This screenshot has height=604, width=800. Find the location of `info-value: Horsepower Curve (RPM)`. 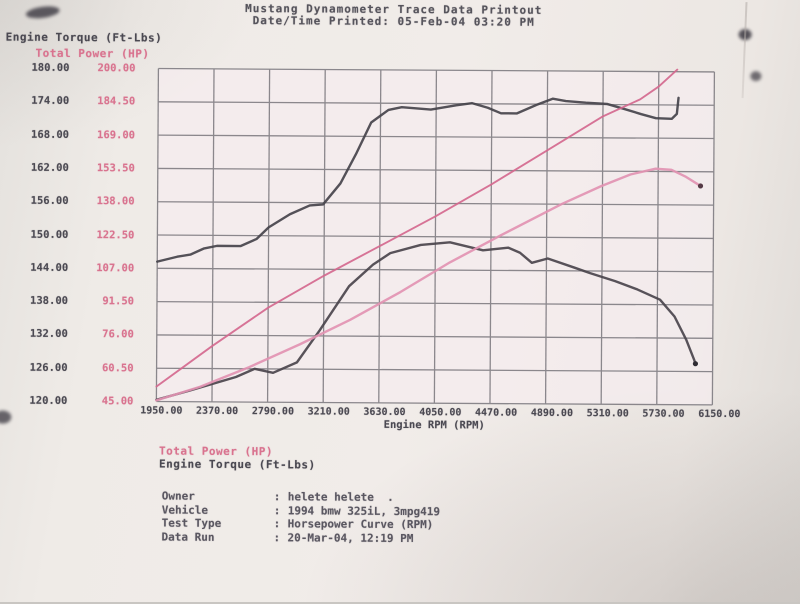

info-value: Horsepower Curve (RPM) is located at coordinates (360, 524).